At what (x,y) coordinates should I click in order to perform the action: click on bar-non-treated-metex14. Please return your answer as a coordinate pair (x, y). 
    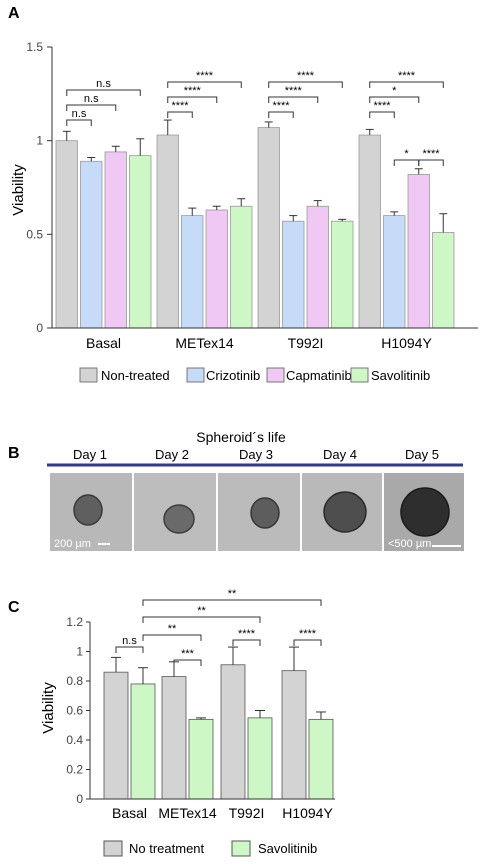
    Looking at the image, I should click on (167, 231).